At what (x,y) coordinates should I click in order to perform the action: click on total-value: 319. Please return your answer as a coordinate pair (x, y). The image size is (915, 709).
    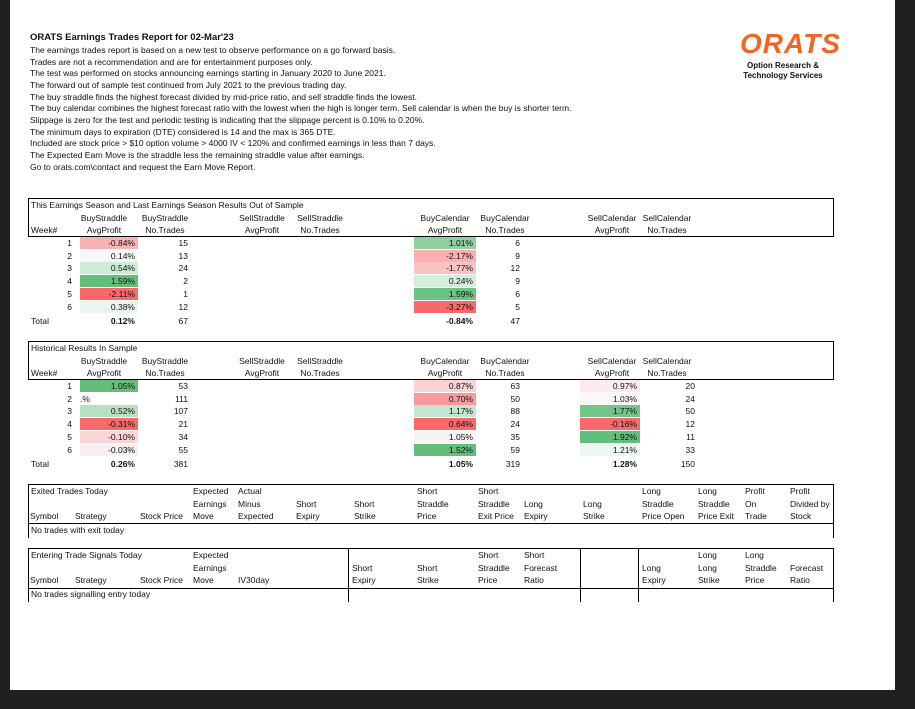
    Looking at the image, I should click on (512, 464).